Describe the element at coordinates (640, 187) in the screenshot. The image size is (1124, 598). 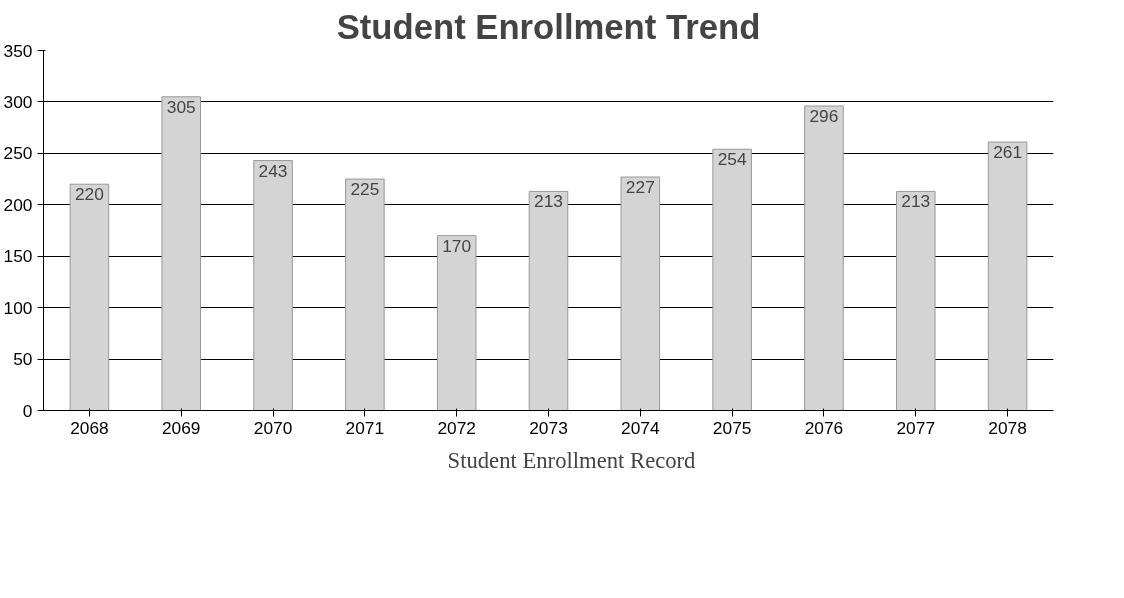
I see `data-label: 227` at that location.